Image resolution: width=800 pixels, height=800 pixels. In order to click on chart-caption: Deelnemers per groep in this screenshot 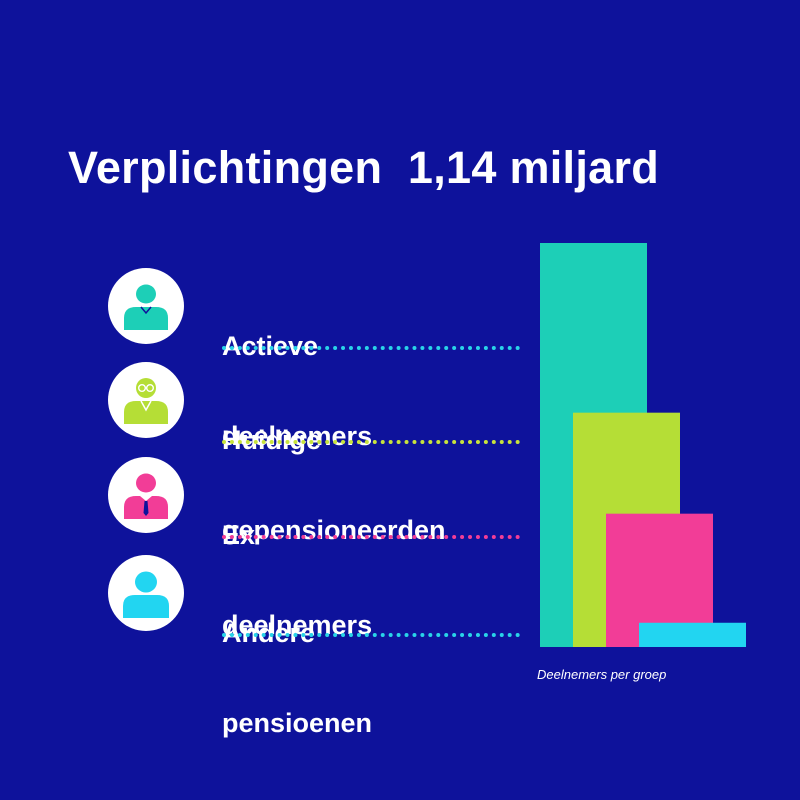, I will do `click(602, 674)`.